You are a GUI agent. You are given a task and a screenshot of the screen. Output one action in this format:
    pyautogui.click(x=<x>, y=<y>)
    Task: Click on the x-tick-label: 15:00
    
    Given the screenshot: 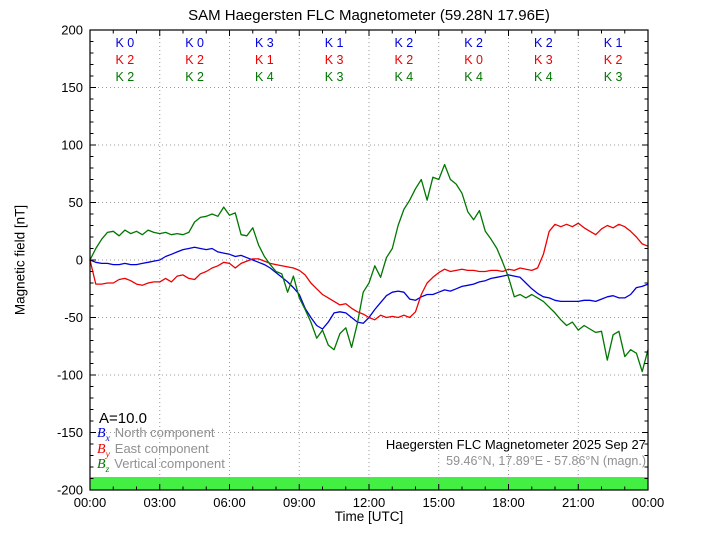 What is the action you would take?
    pyautogui.click(x=438, y=502)
    